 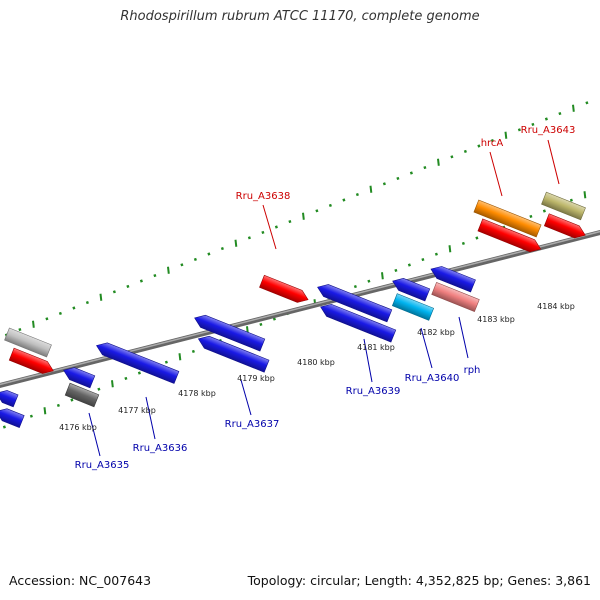 I want to click on minus-gene-label: Rru_A3640, so click(x=432, y=378).